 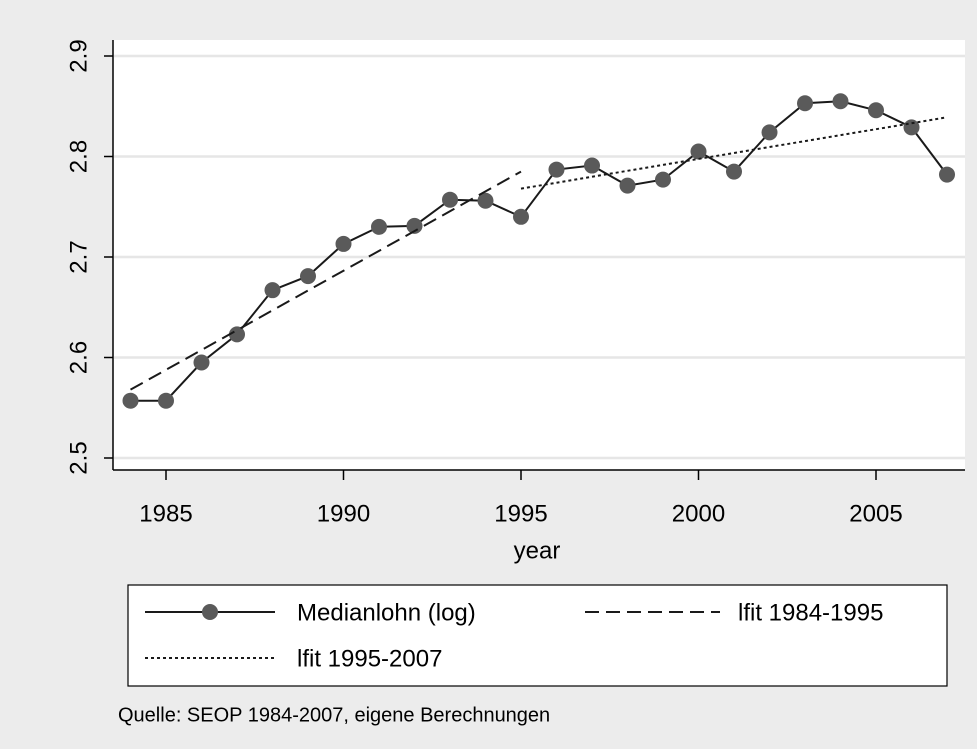 I want to click on legend-label: lfit 1984-1995, so click(x=810, y=612).